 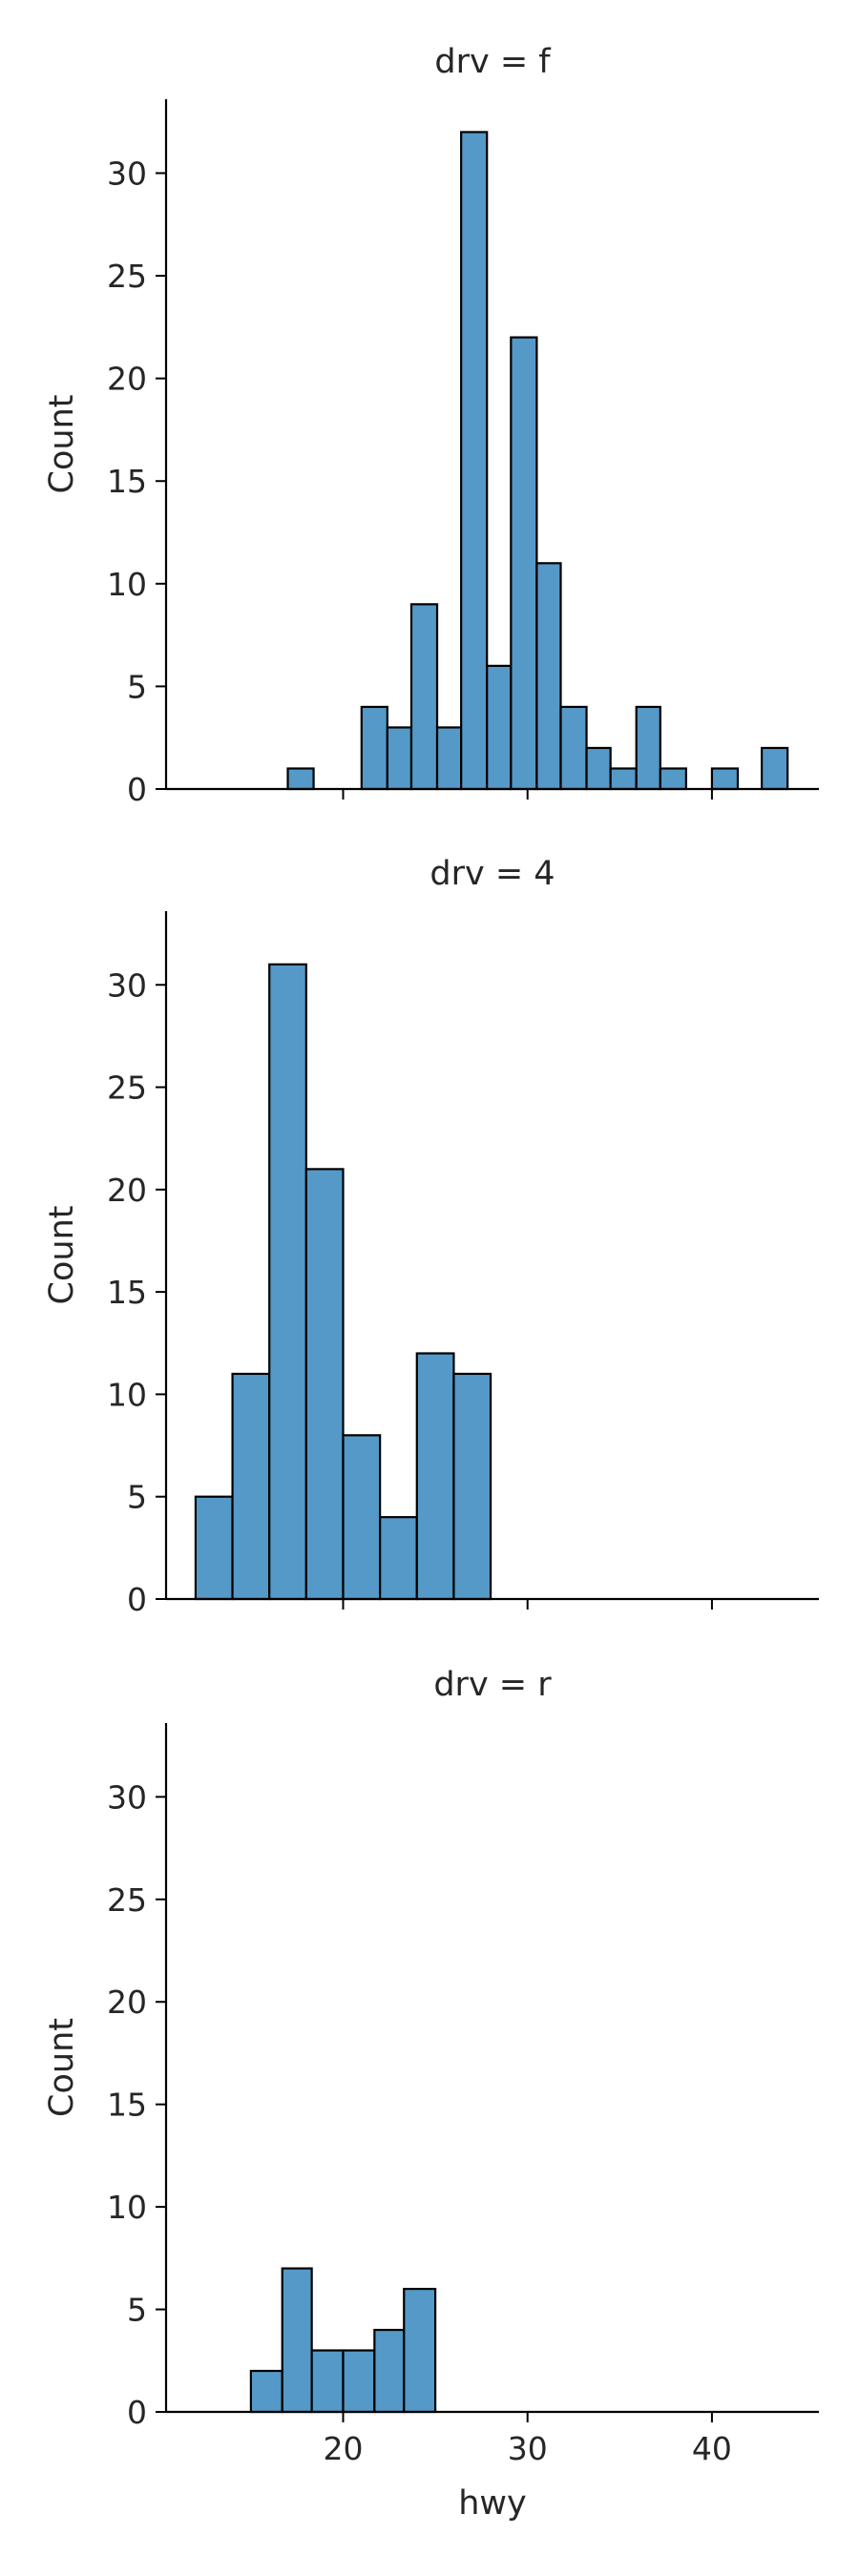 What do you see at coordinates (492, 874) in the screenshot?
I see `panel-title: drv = 4` at bounding box center [492, 874].